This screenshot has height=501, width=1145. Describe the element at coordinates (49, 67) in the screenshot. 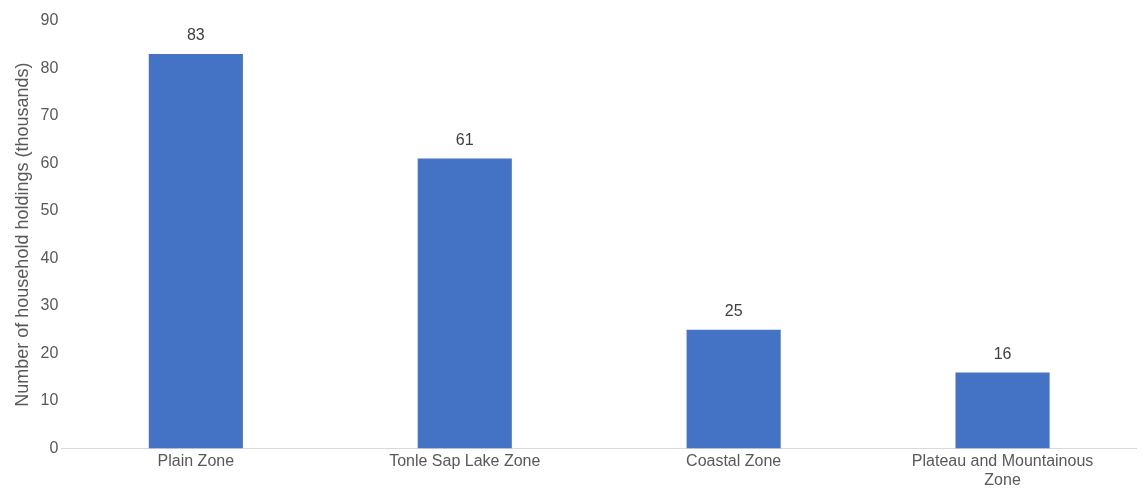

I see `y-tick-label: 80` at that location.